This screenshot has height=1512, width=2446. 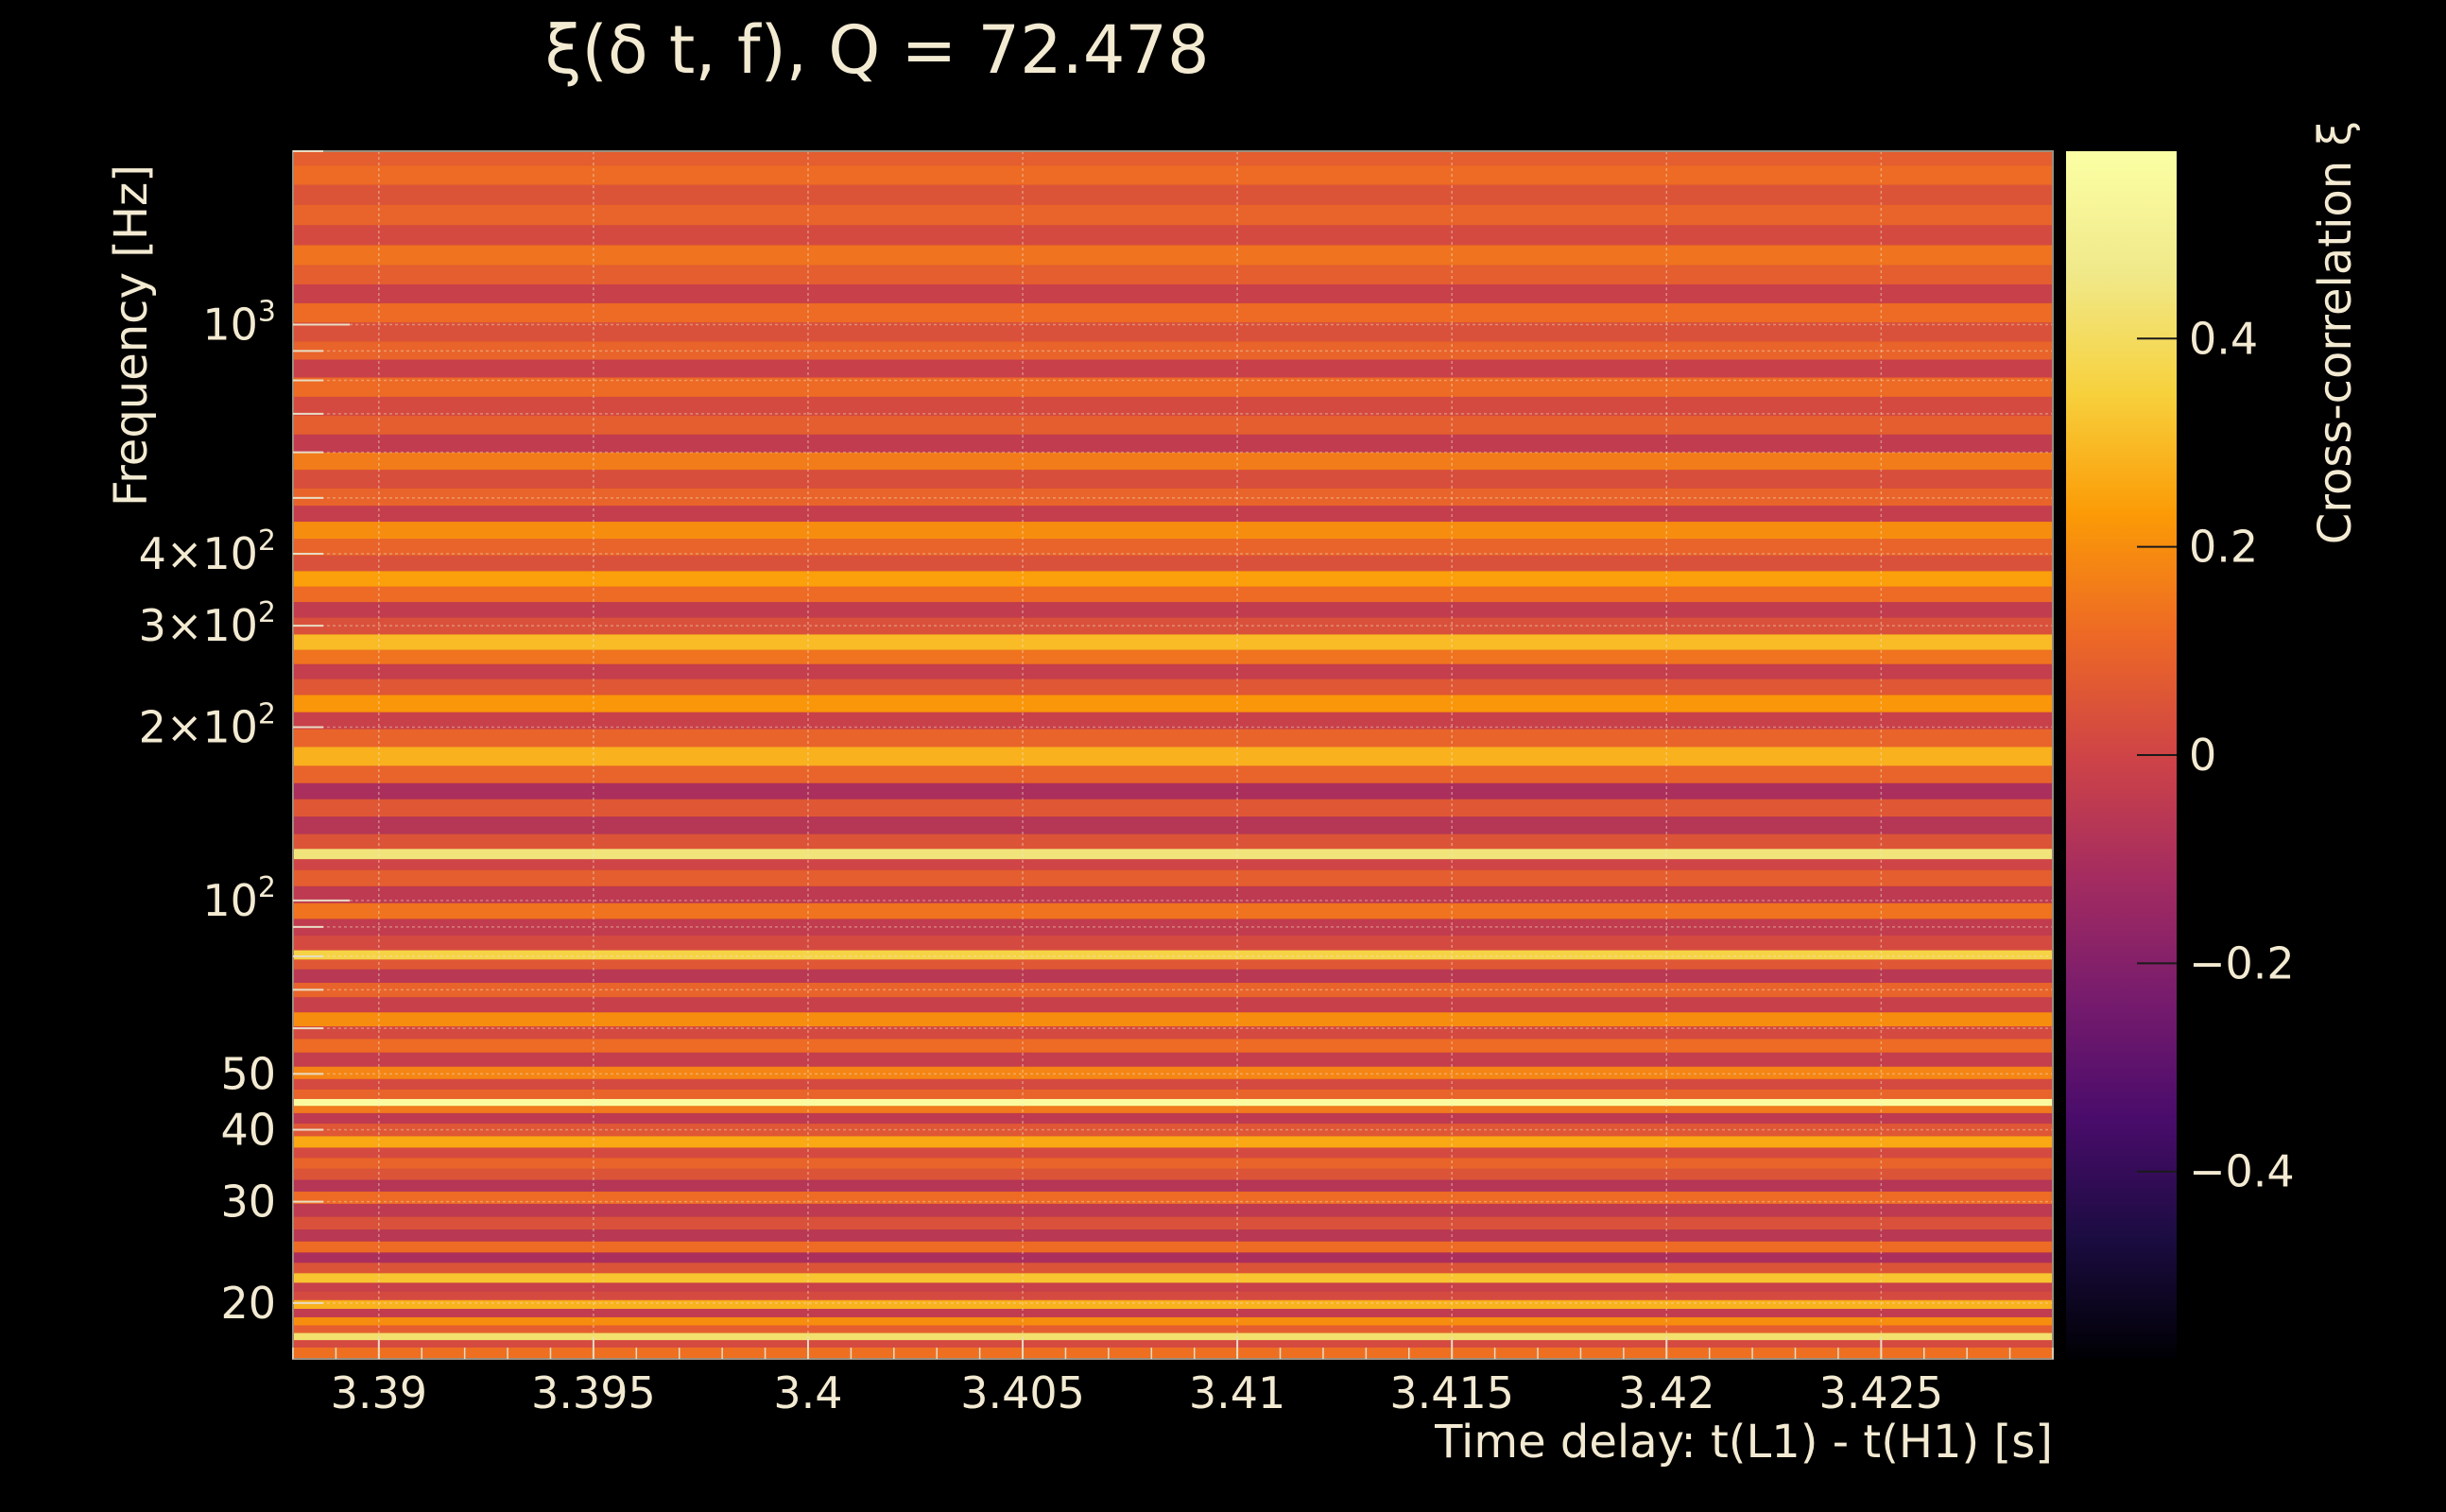 What do you see at coordinates (248, 1073) in the screenshot?
I see `y-tick-label: 50` at bounding box center [248, 1073].